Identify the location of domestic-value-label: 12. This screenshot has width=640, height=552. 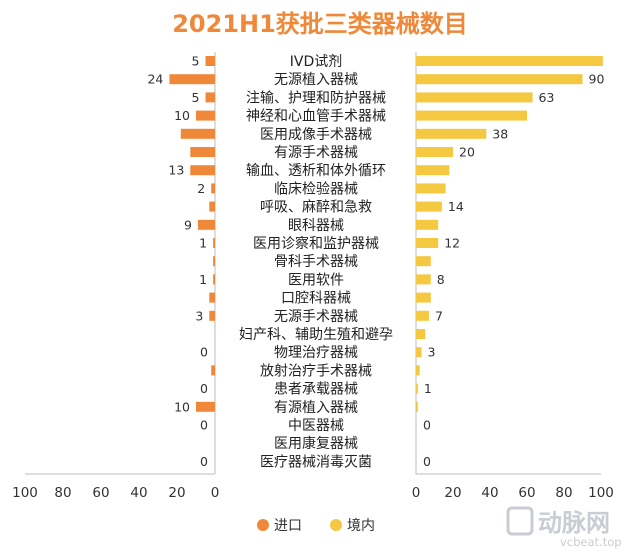
(452, 243).